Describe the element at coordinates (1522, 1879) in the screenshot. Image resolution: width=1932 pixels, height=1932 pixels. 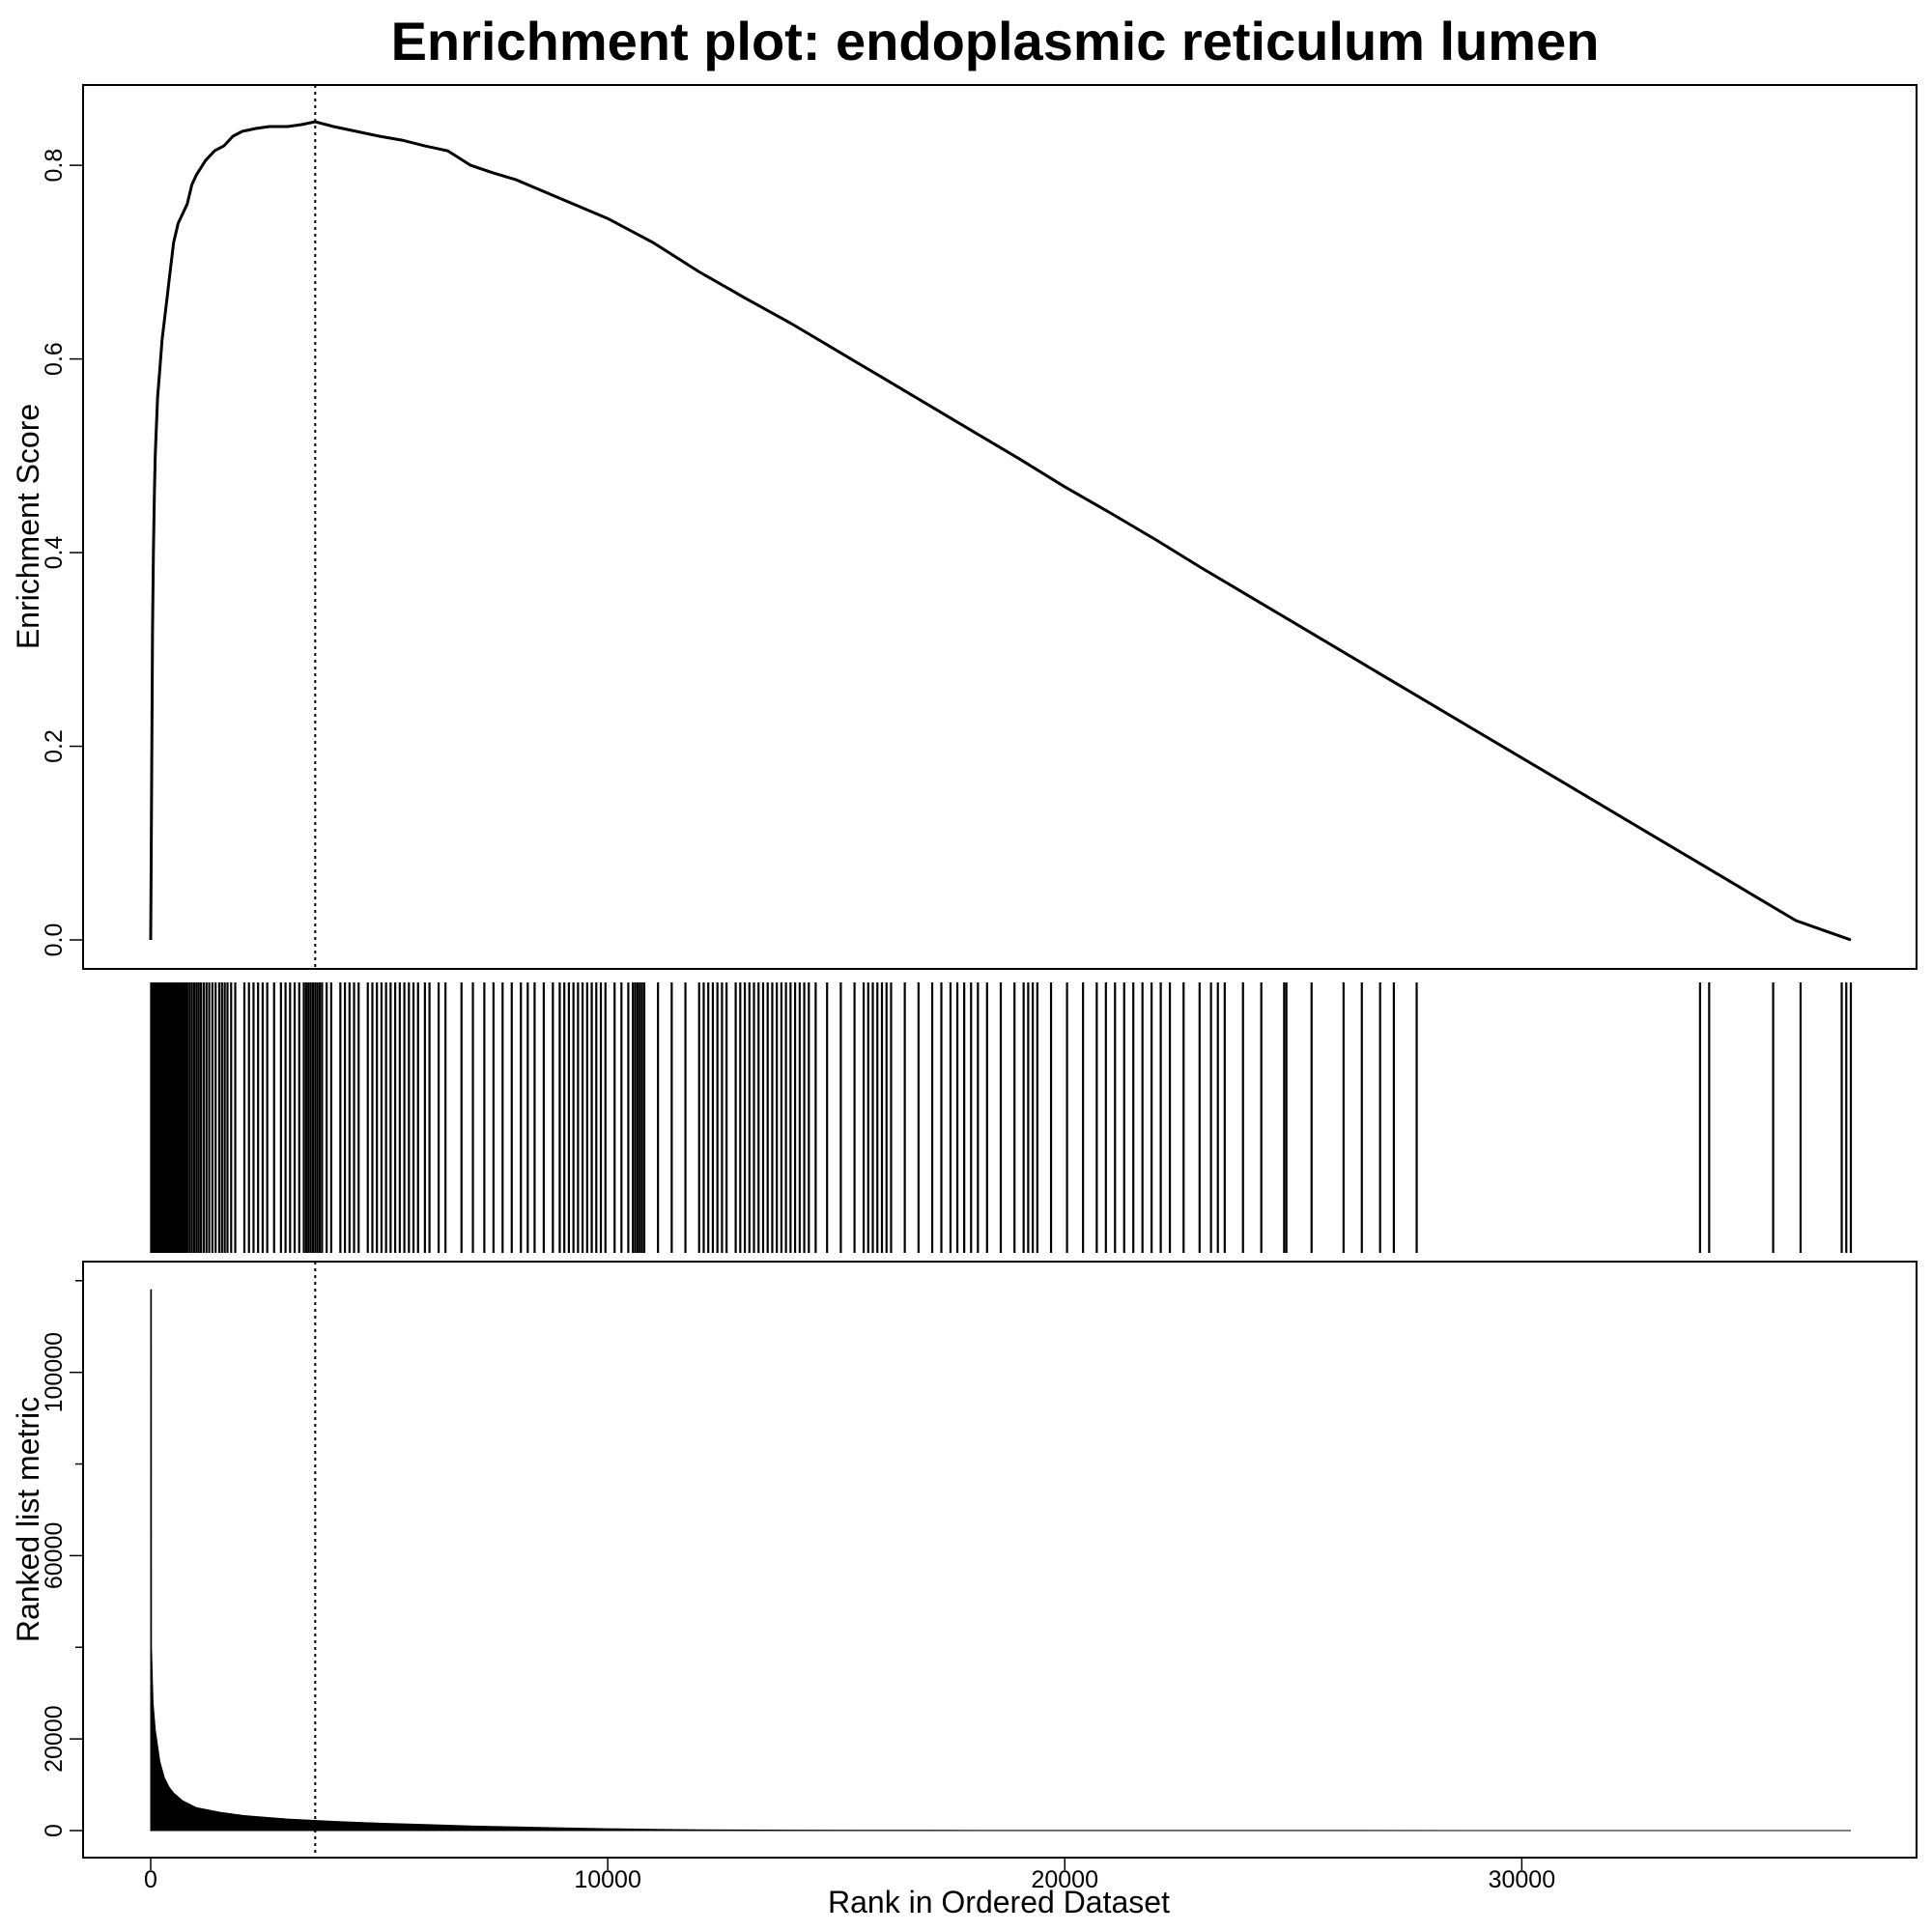
I see `x-tick-label: 30000` at that location.